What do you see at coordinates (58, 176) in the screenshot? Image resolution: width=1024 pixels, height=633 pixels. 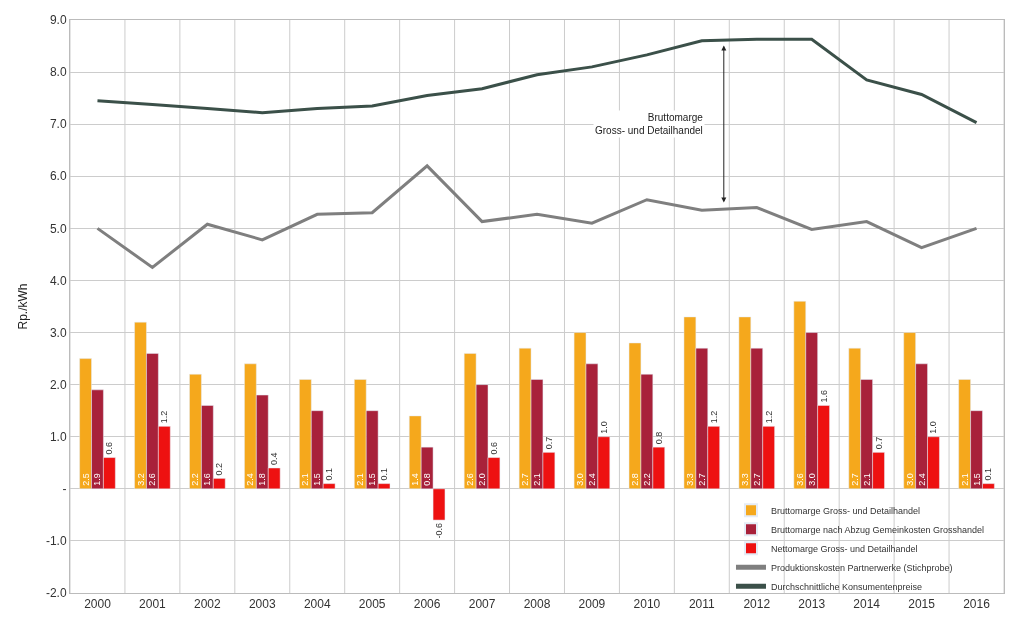 I see `y-tick-label: 6.0` at bounding box center [58, 176].